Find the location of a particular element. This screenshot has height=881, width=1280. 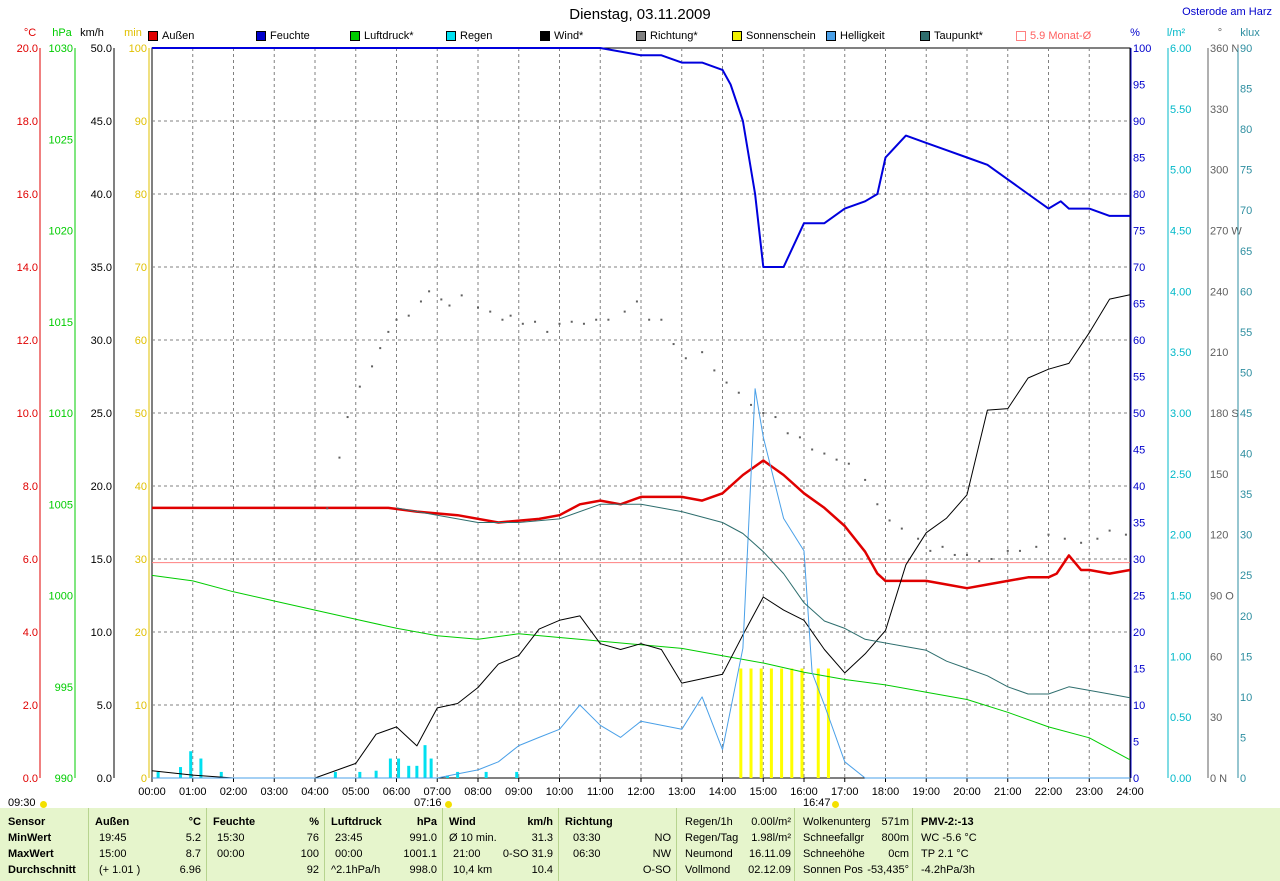

axis-tick-label-wind_kmh: 30.0 is located at coordinates (101, 341).